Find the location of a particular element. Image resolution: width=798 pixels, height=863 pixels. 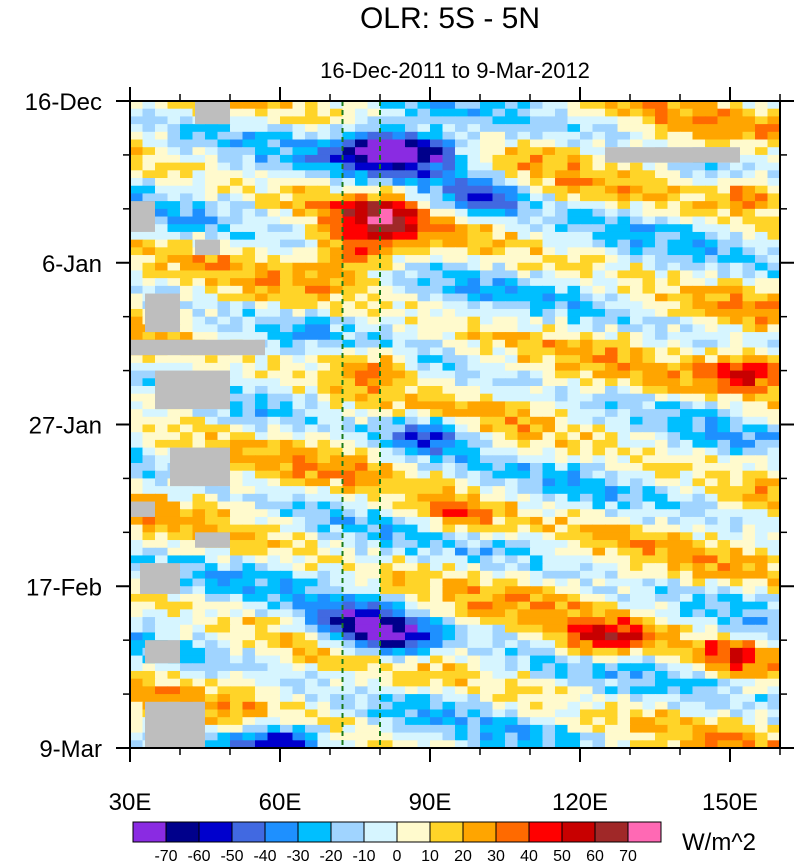

x-tick-label: 60E is located at coordinates (280, 802).